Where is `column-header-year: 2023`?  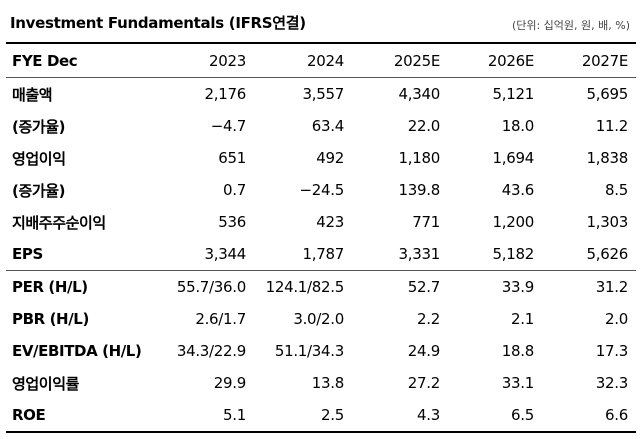
column-header-year: 2023 is located at coordinates (206, 60).